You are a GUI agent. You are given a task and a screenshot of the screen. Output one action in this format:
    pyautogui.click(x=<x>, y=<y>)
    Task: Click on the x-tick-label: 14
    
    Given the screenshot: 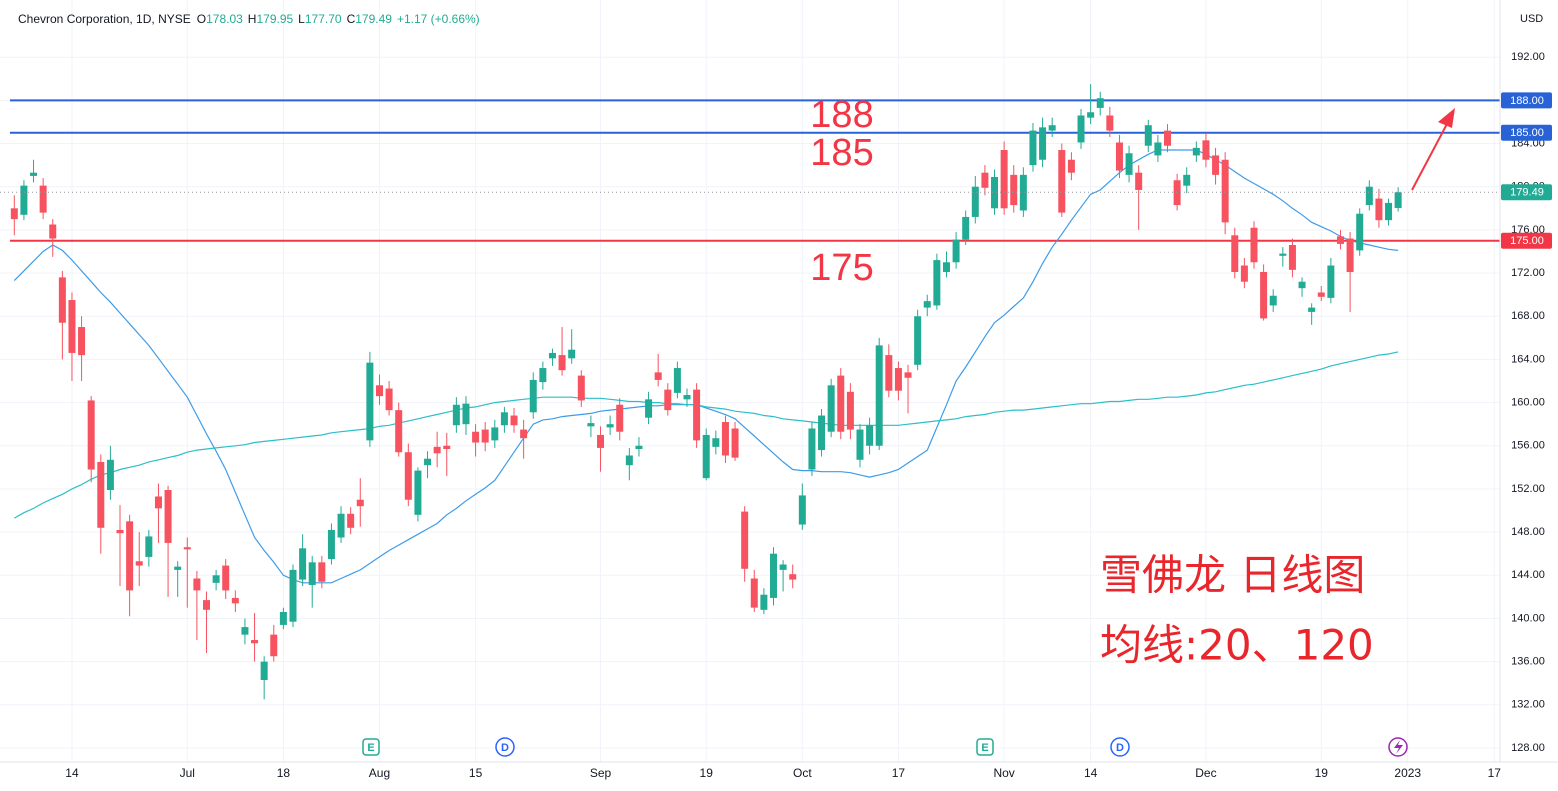 What is the action you would take?
    pyautogui.click(x=1091, y=773)
    